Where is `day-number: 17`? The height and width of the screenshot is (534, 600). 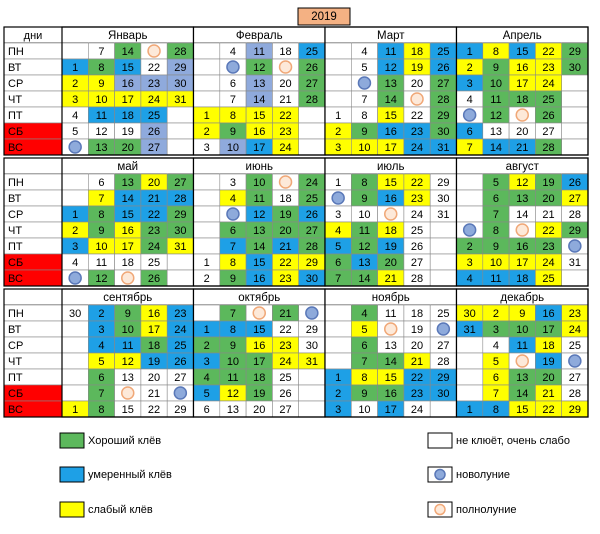
day-number: 17 is located at coordinates (154, 330).